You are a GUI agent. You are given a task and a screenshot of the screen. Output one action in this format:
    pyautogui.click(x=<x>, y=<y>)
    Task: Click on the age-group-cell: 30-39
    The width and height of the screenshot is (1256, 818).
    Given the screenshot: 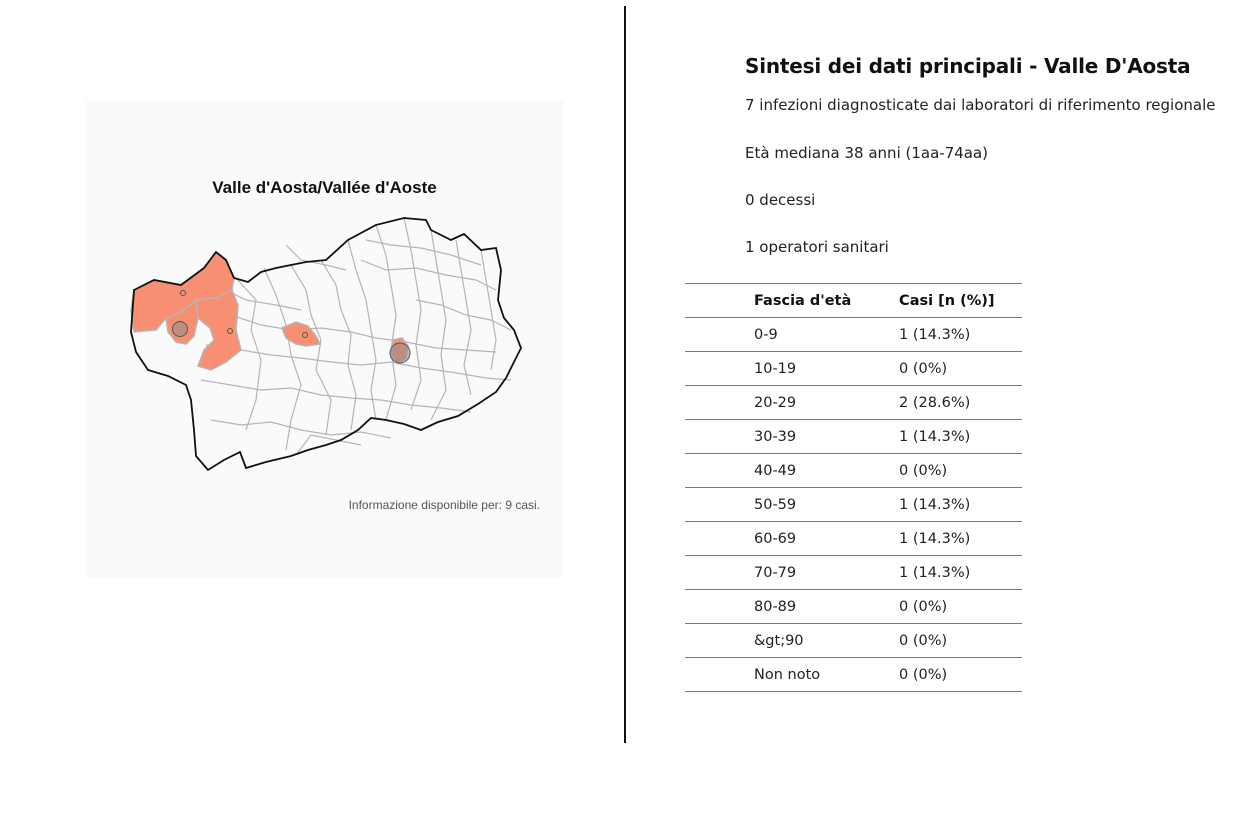 What is the action you would take?
    pyautogui.click(x=792, y=436)
    